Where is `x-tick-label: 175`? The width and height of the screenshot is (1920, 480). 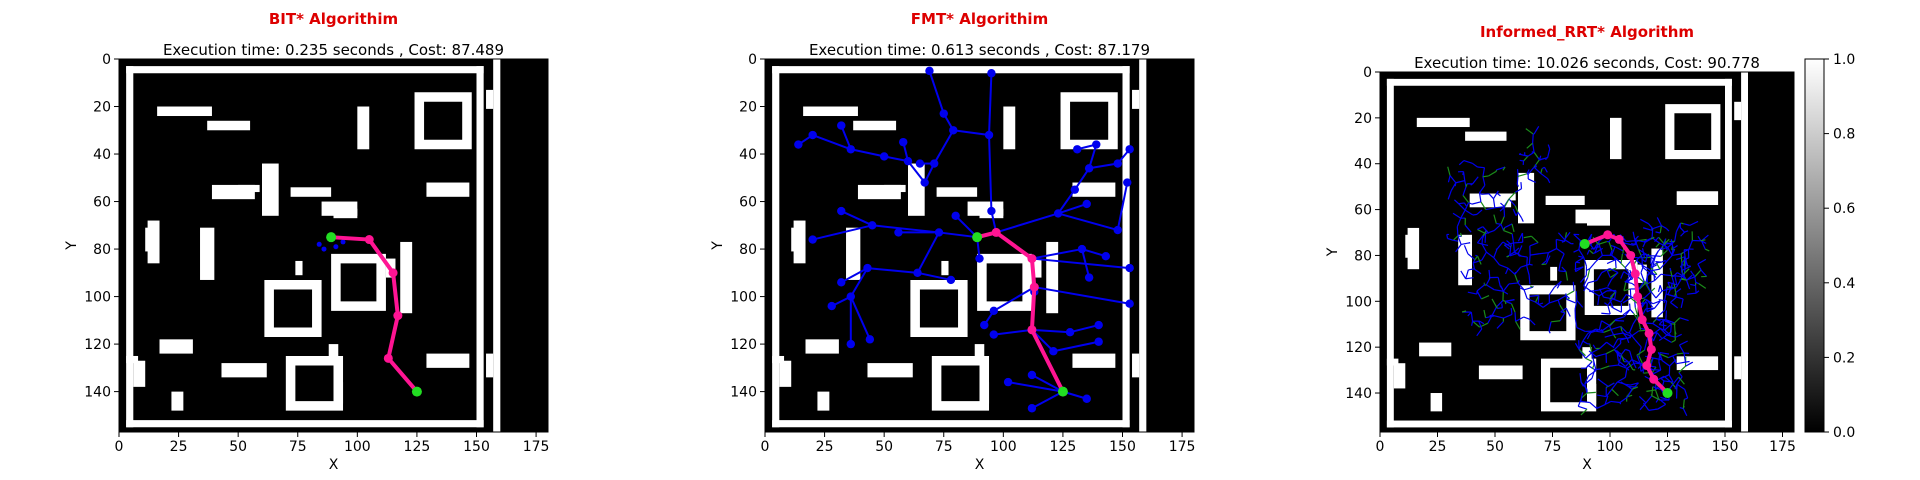
x-tick-label: 175 is located at coordinates (536, 447).